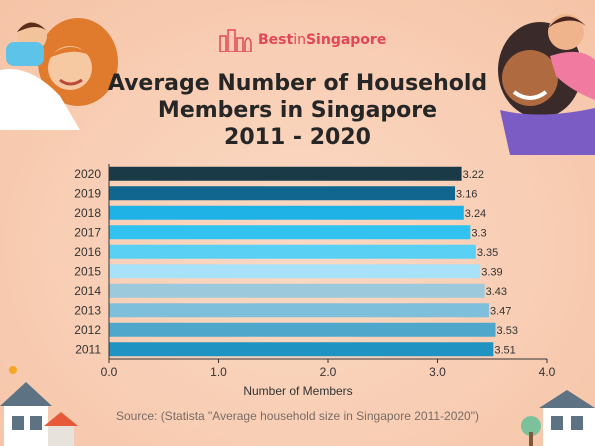 The height and width of the screenshot is (446, 595). What do you see at coordinates (297, 290) in the screenshot?
I see `bar-2014` at bounding box center [297, 290].